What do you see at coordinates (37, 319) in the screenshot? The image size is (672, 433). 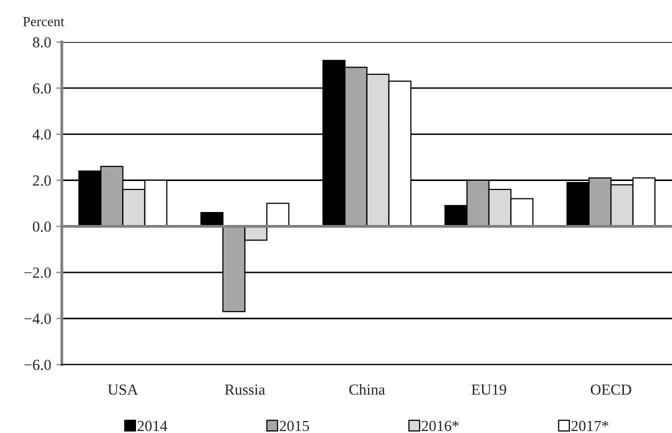 I see `y-tick-label: −4.0` at bounding box center [37, 319].